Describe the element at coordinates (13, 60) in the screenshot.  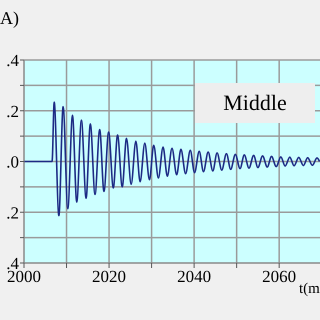
I see `y-tick-label: .4` at that location.